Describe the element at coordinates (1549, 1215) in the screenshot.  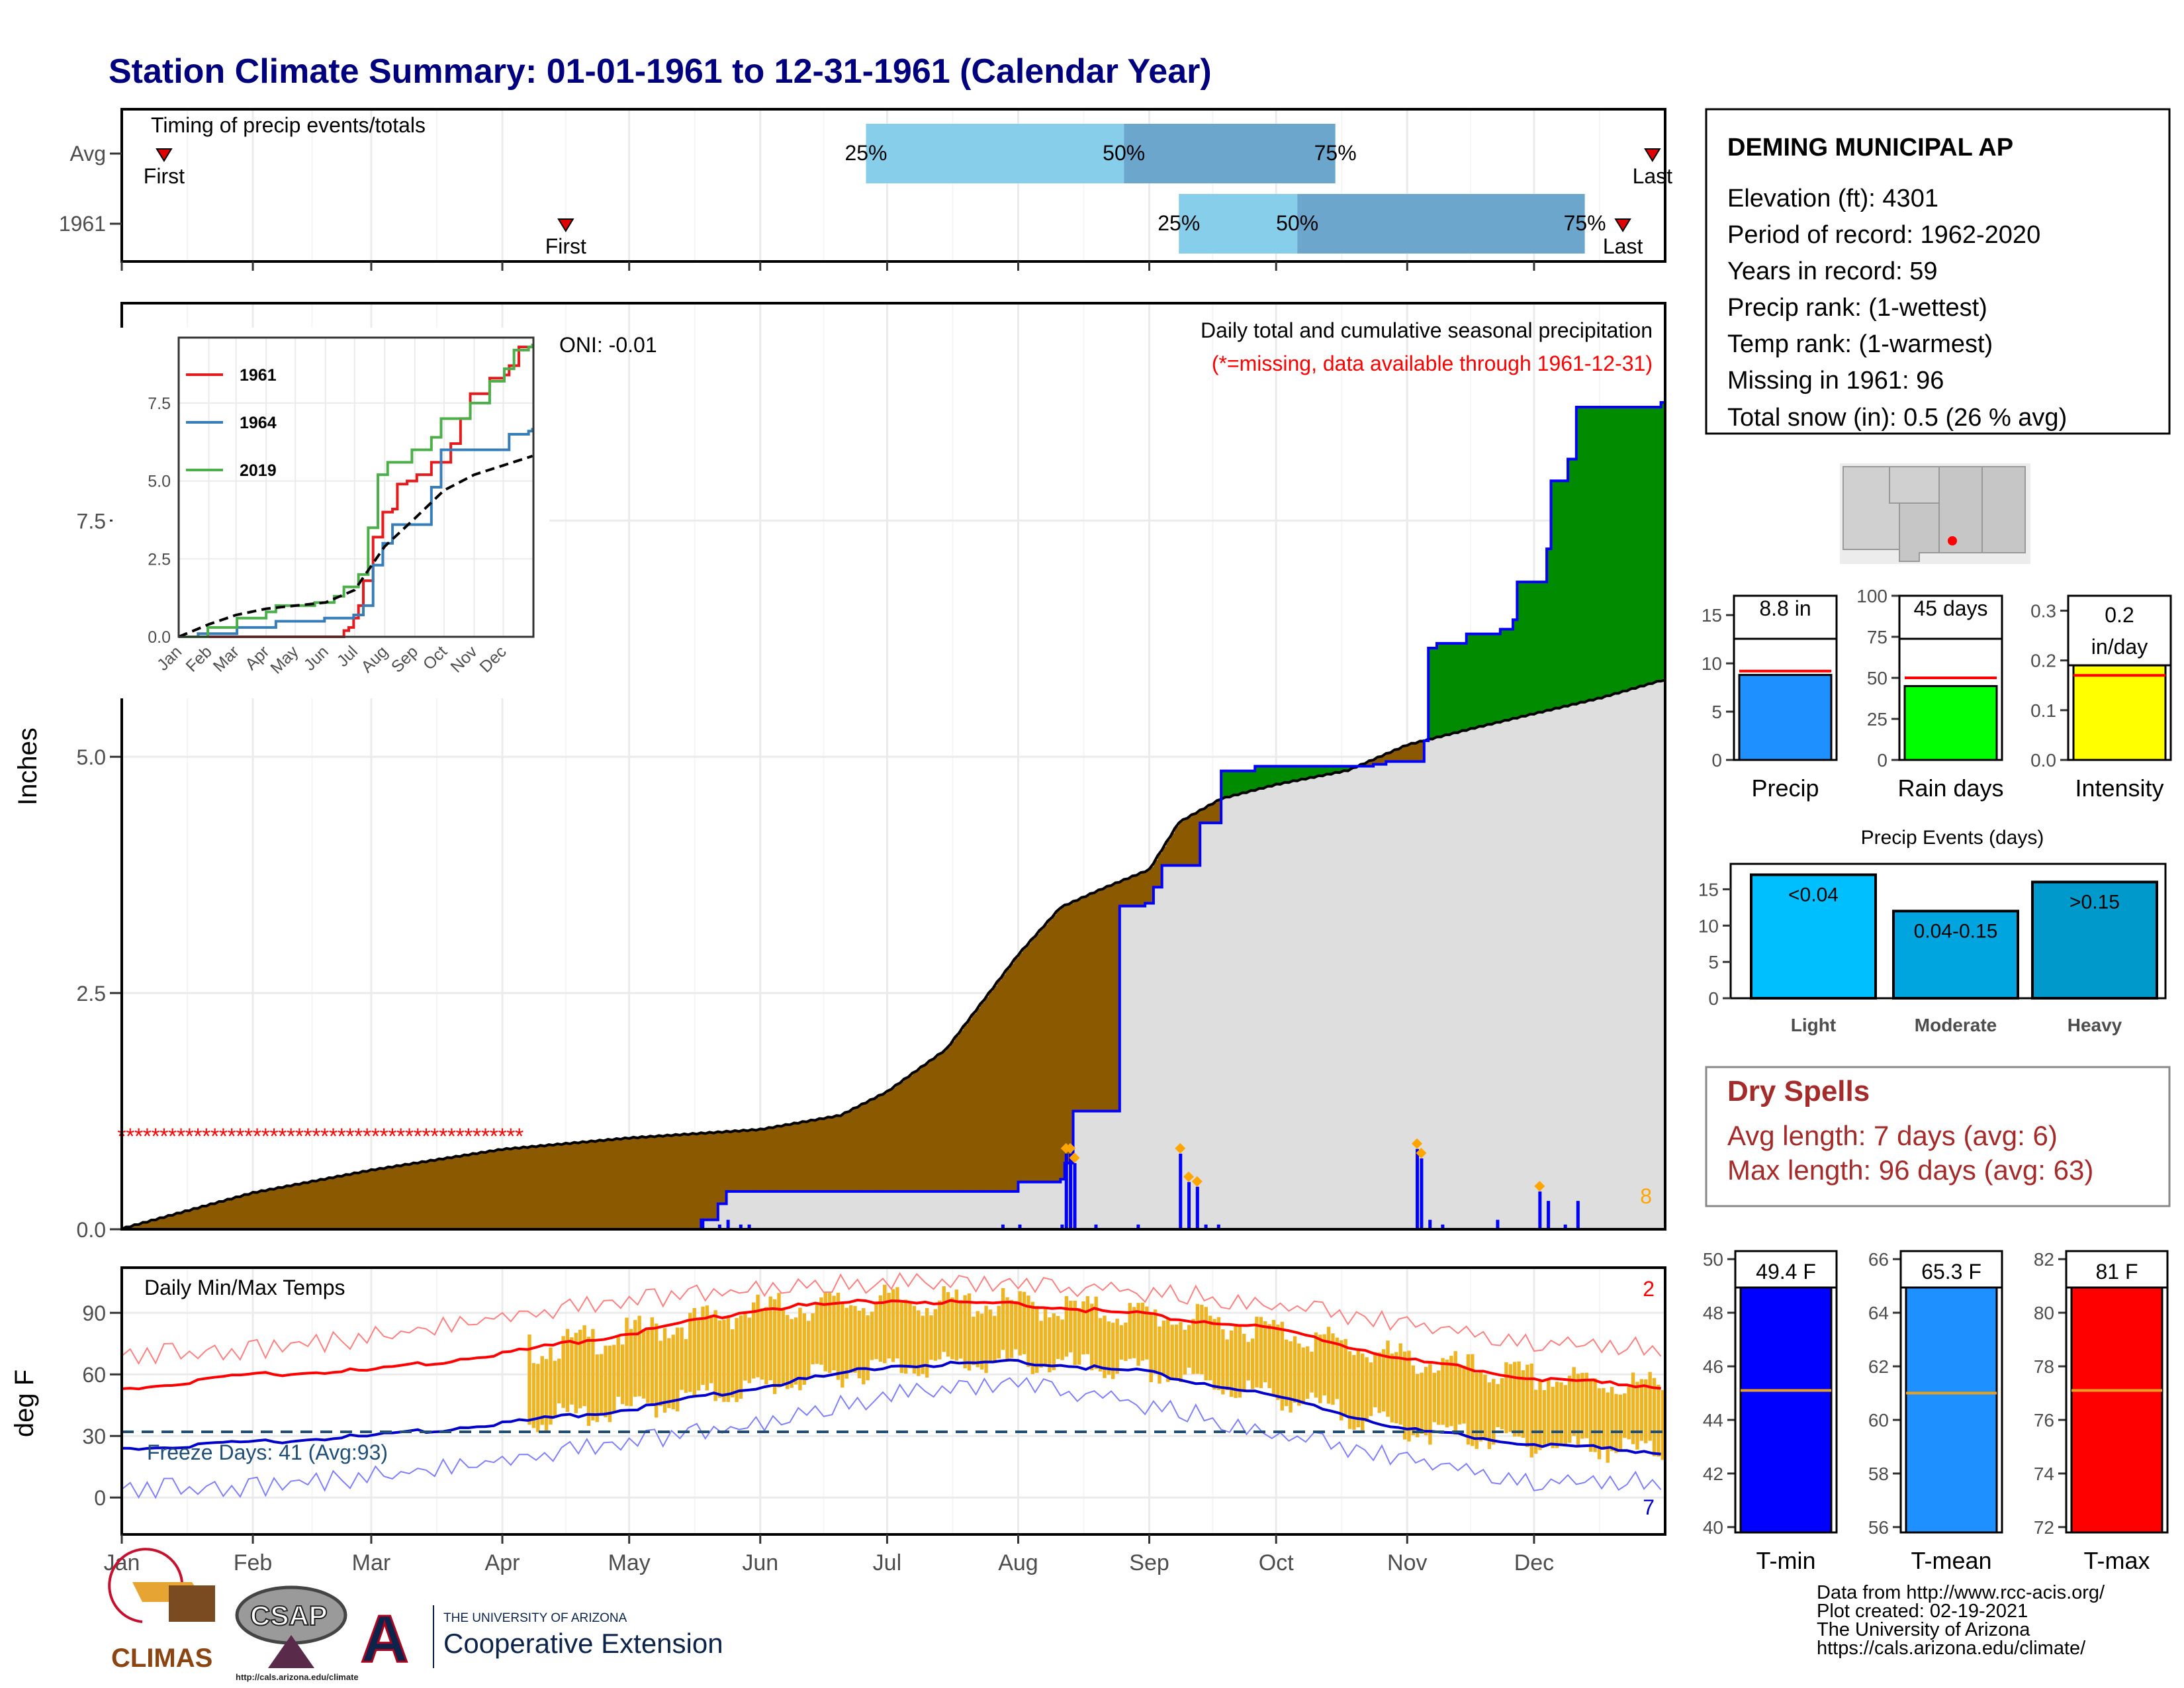
I see `daily-precip-bar` at that location.